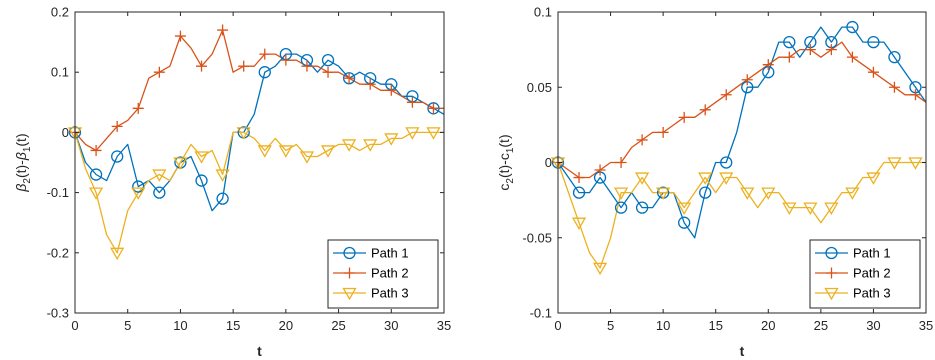  I want to click on y-tick-label: -0.3, so click(58, 313).